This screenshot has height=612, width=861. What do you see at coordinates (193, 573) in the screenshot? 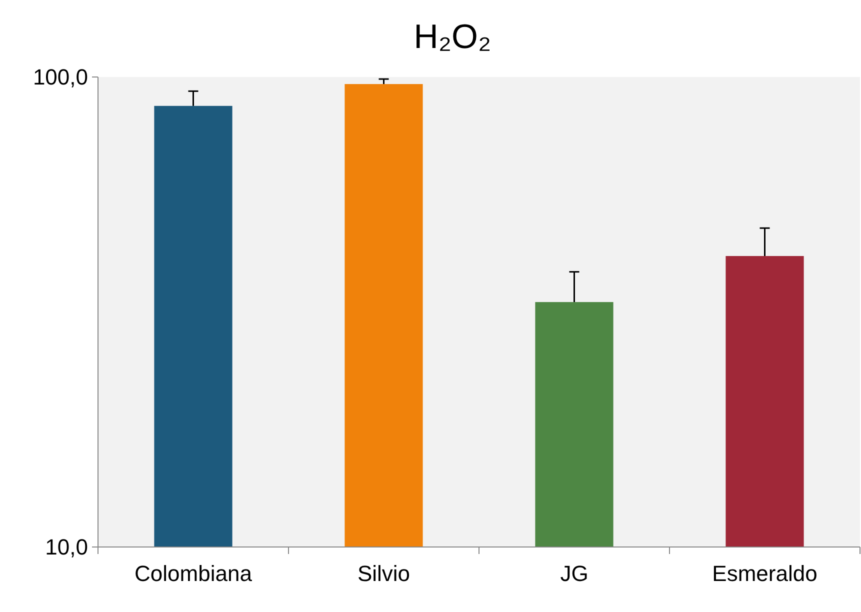
I see `x-tick-label: Colombiana` at bounding box center [193, 573].